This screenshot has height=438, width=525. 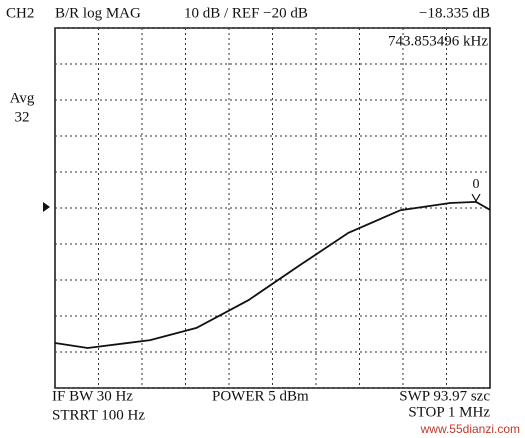 What do you see at coordinates (22, 117) in the screenshot?
I see `avg-count: 32` at bounding box center [22, 117].